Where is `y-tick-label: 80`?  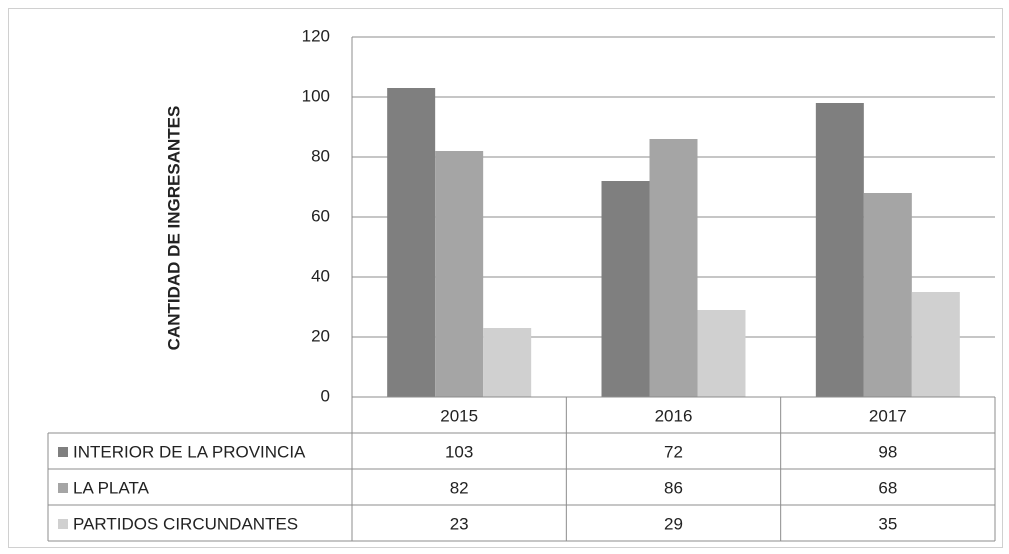 y-tick-label: 80 is located at coordinates (320, 155).